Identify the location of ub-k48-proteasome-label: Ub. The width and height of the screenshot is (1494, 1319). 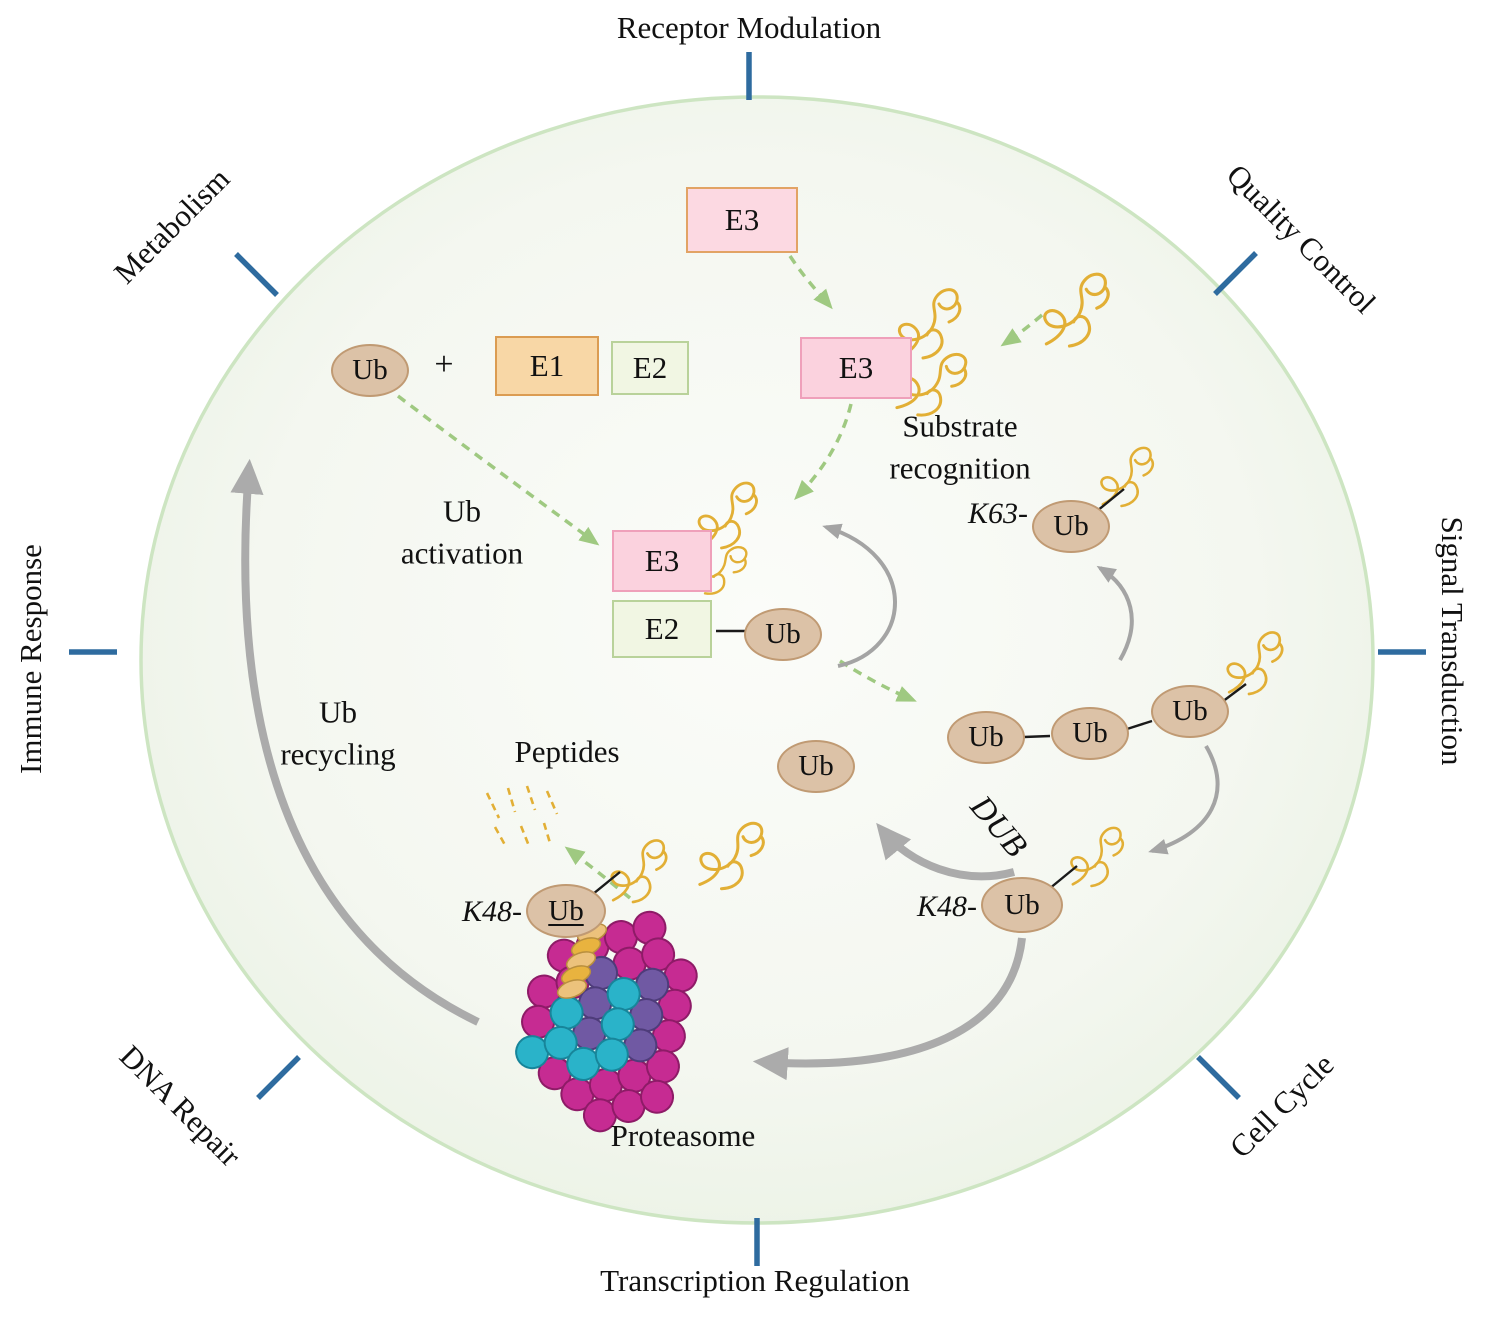
(566, 910).